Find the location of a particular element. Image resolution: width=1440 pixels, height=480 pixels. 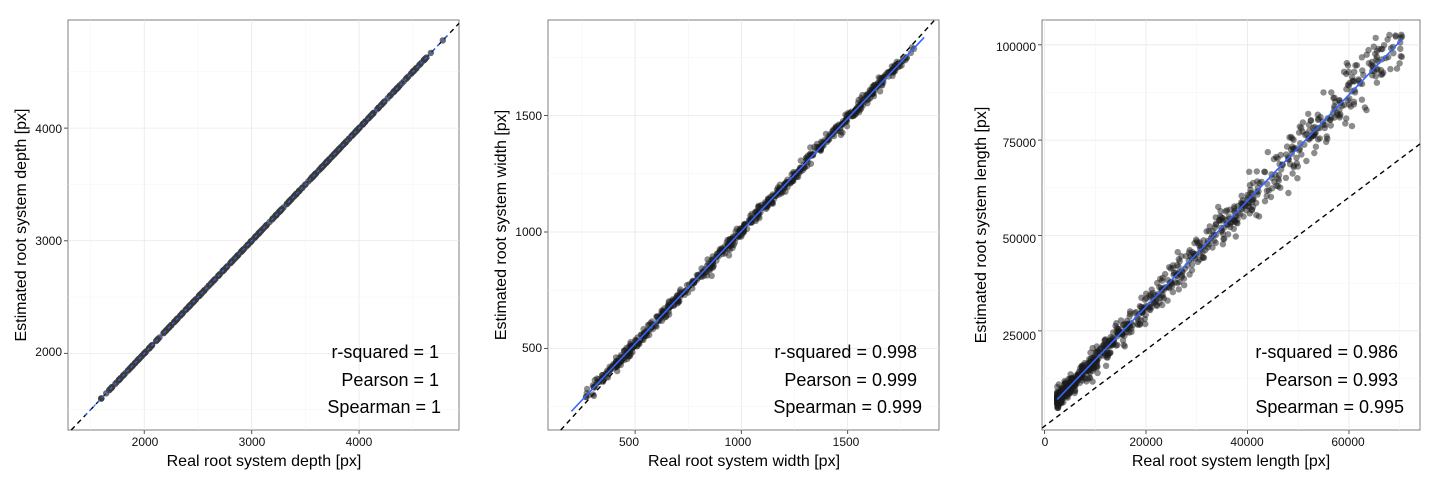

y-tick-label: 100000 is located at coordinates (1016, 47).